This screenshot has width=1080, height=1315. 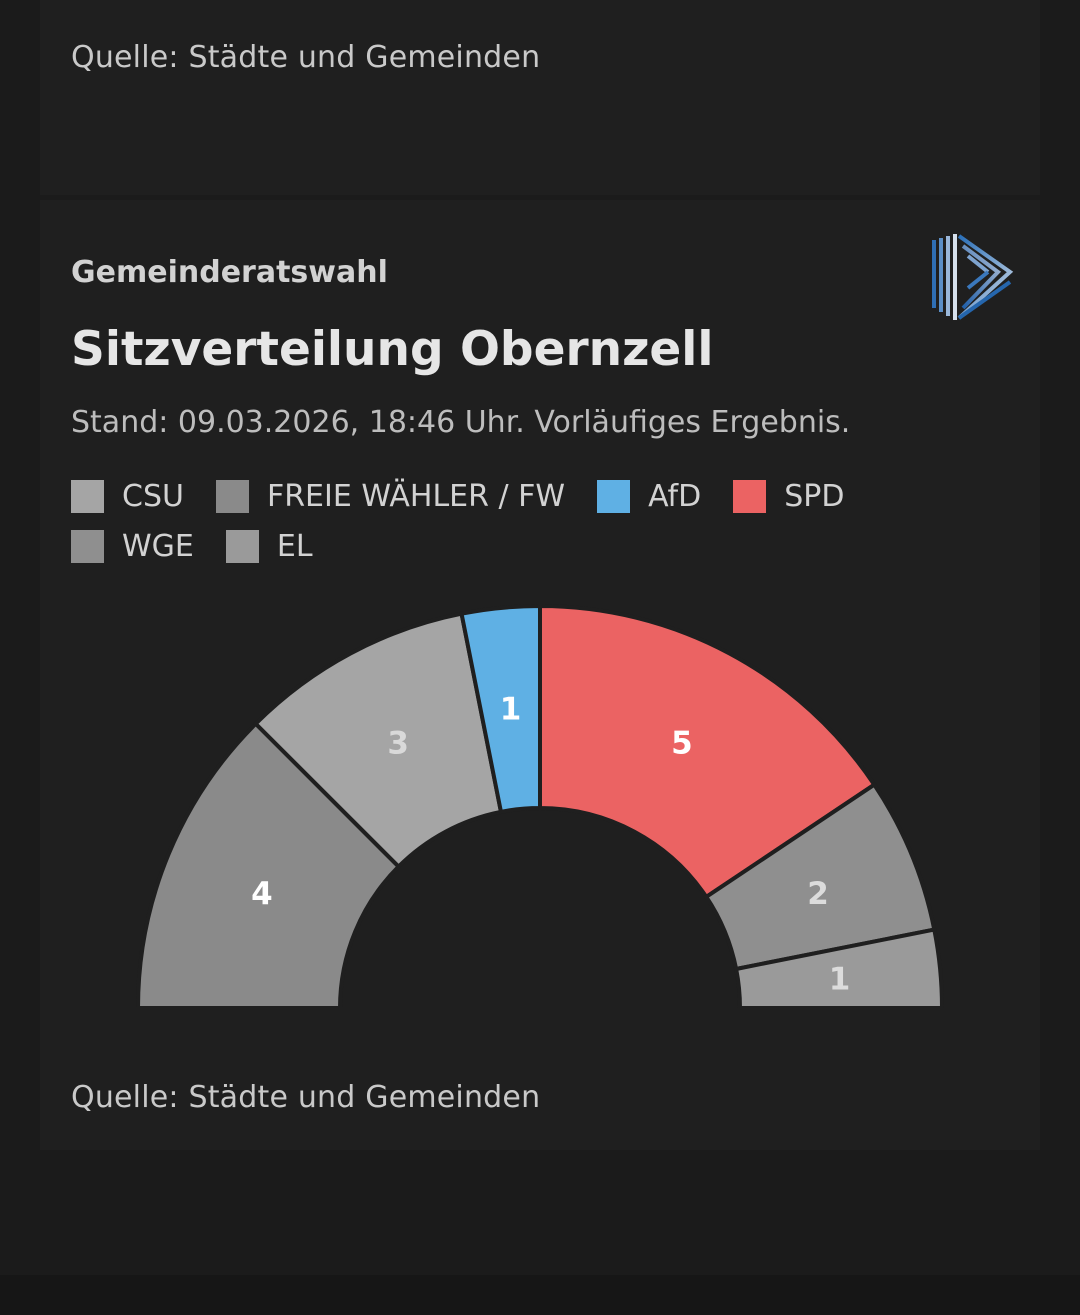 What do you see at coordinates (153, 496) in the screenshot?
I see `legend-label: CSU` at bounding box center [153, 496].